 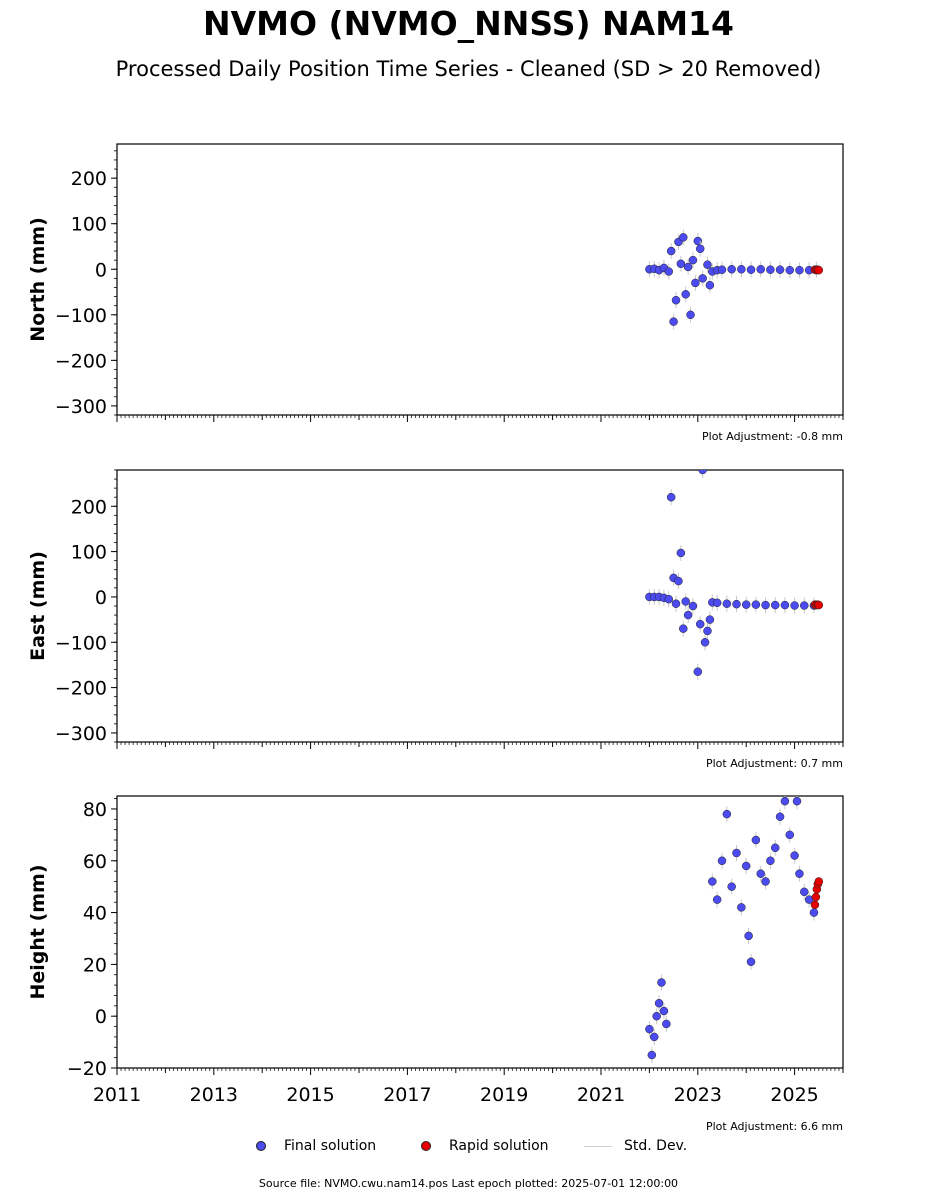 What do you see at coordinates (504, 1095) in the screenshot?
I see `x-tick-label: 2019` at bounding box center [504, 1095].